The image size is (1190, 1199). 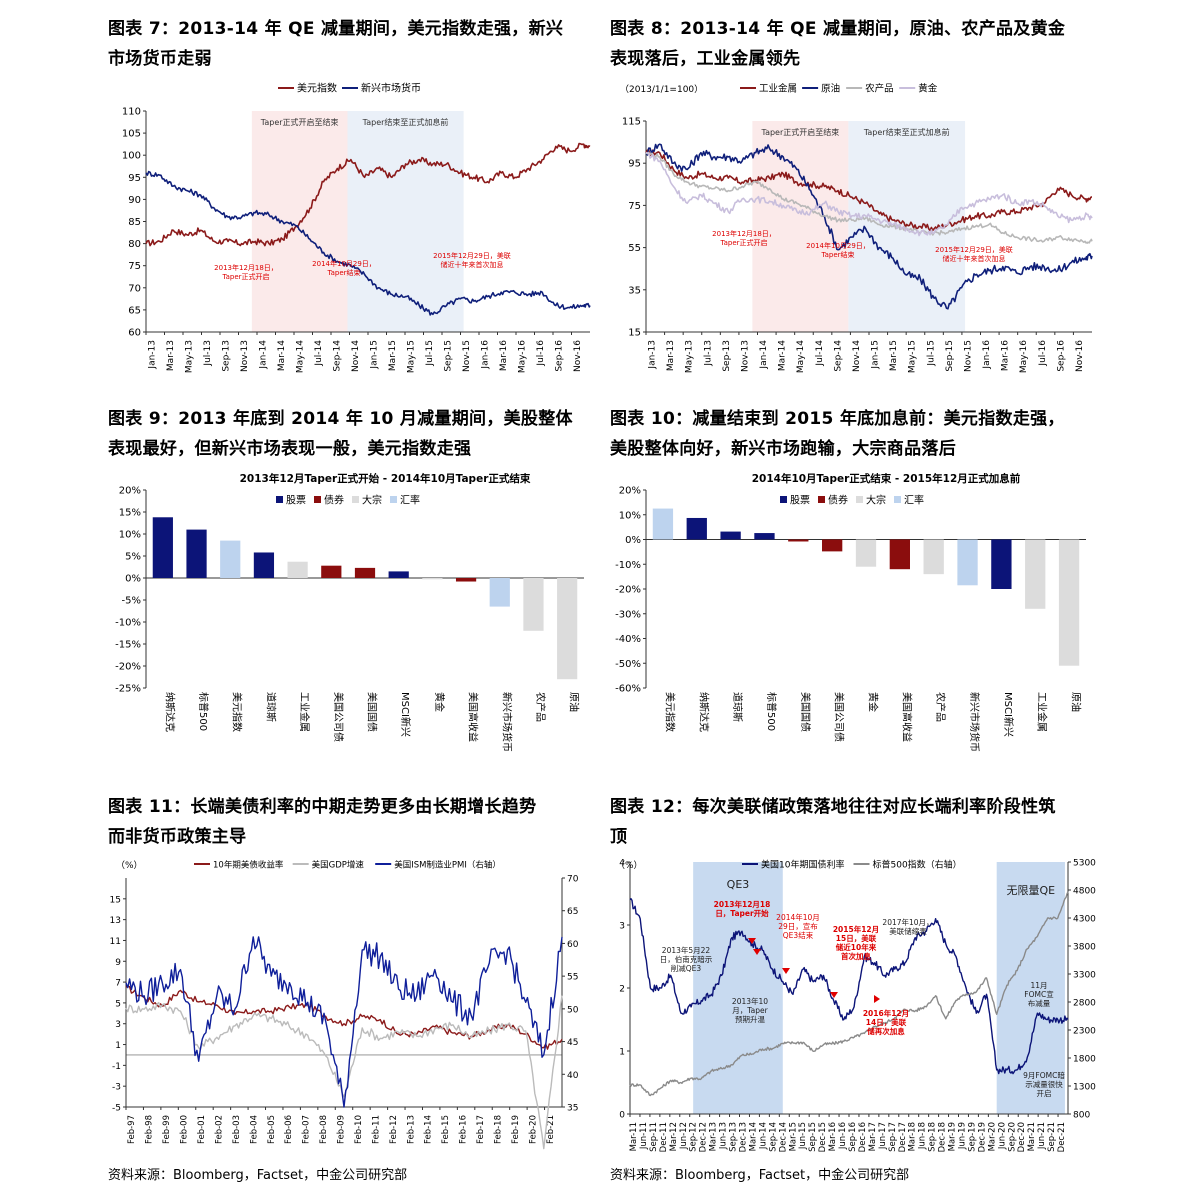 What do you see at coordinates (894, 355) in the screenshot?
I see `fig8-xtick-label: Mar-15` at bounding box center [894, 355].